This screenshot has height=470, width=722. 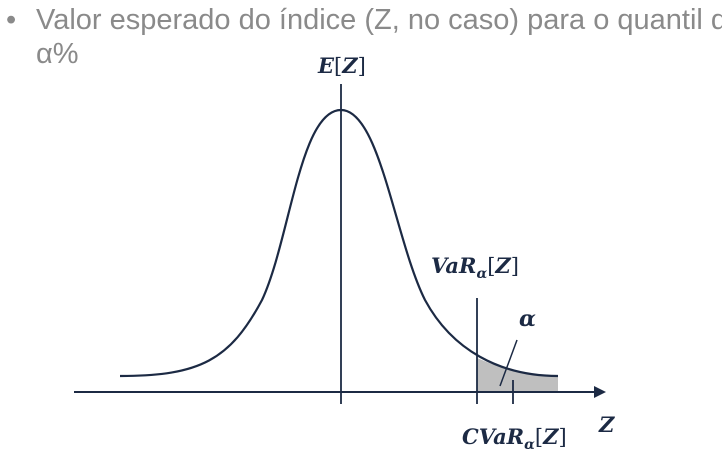 What do you see at coordinates (514, 438) in the screenshot?
I see `cvar-label: CVaRα[Z]` at bounding box center [514, 438].